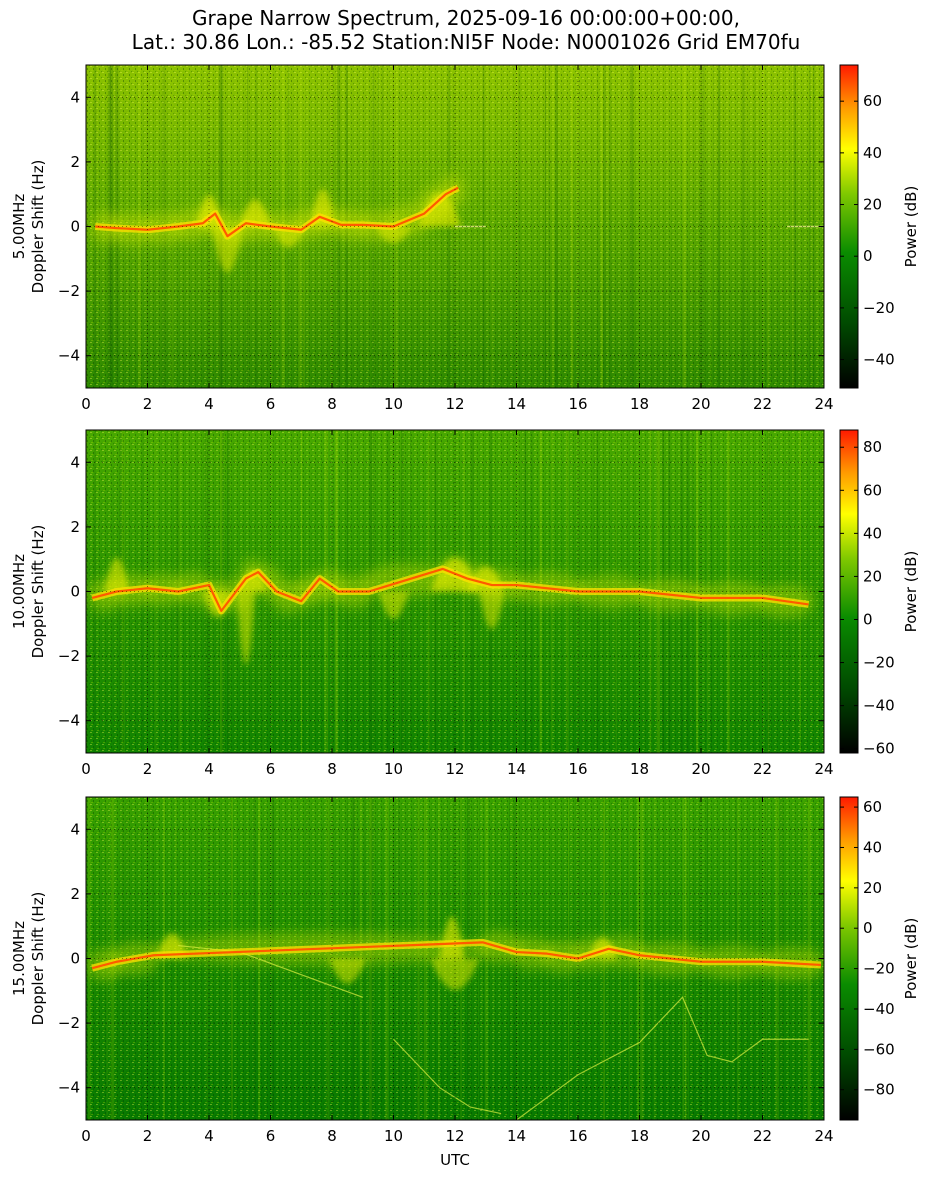 This screenshot has width=932, height=1178. Describe the element at coordinates (879, 1049) in the screenshot. I see `colorbar-tick-label: −60` at that location.